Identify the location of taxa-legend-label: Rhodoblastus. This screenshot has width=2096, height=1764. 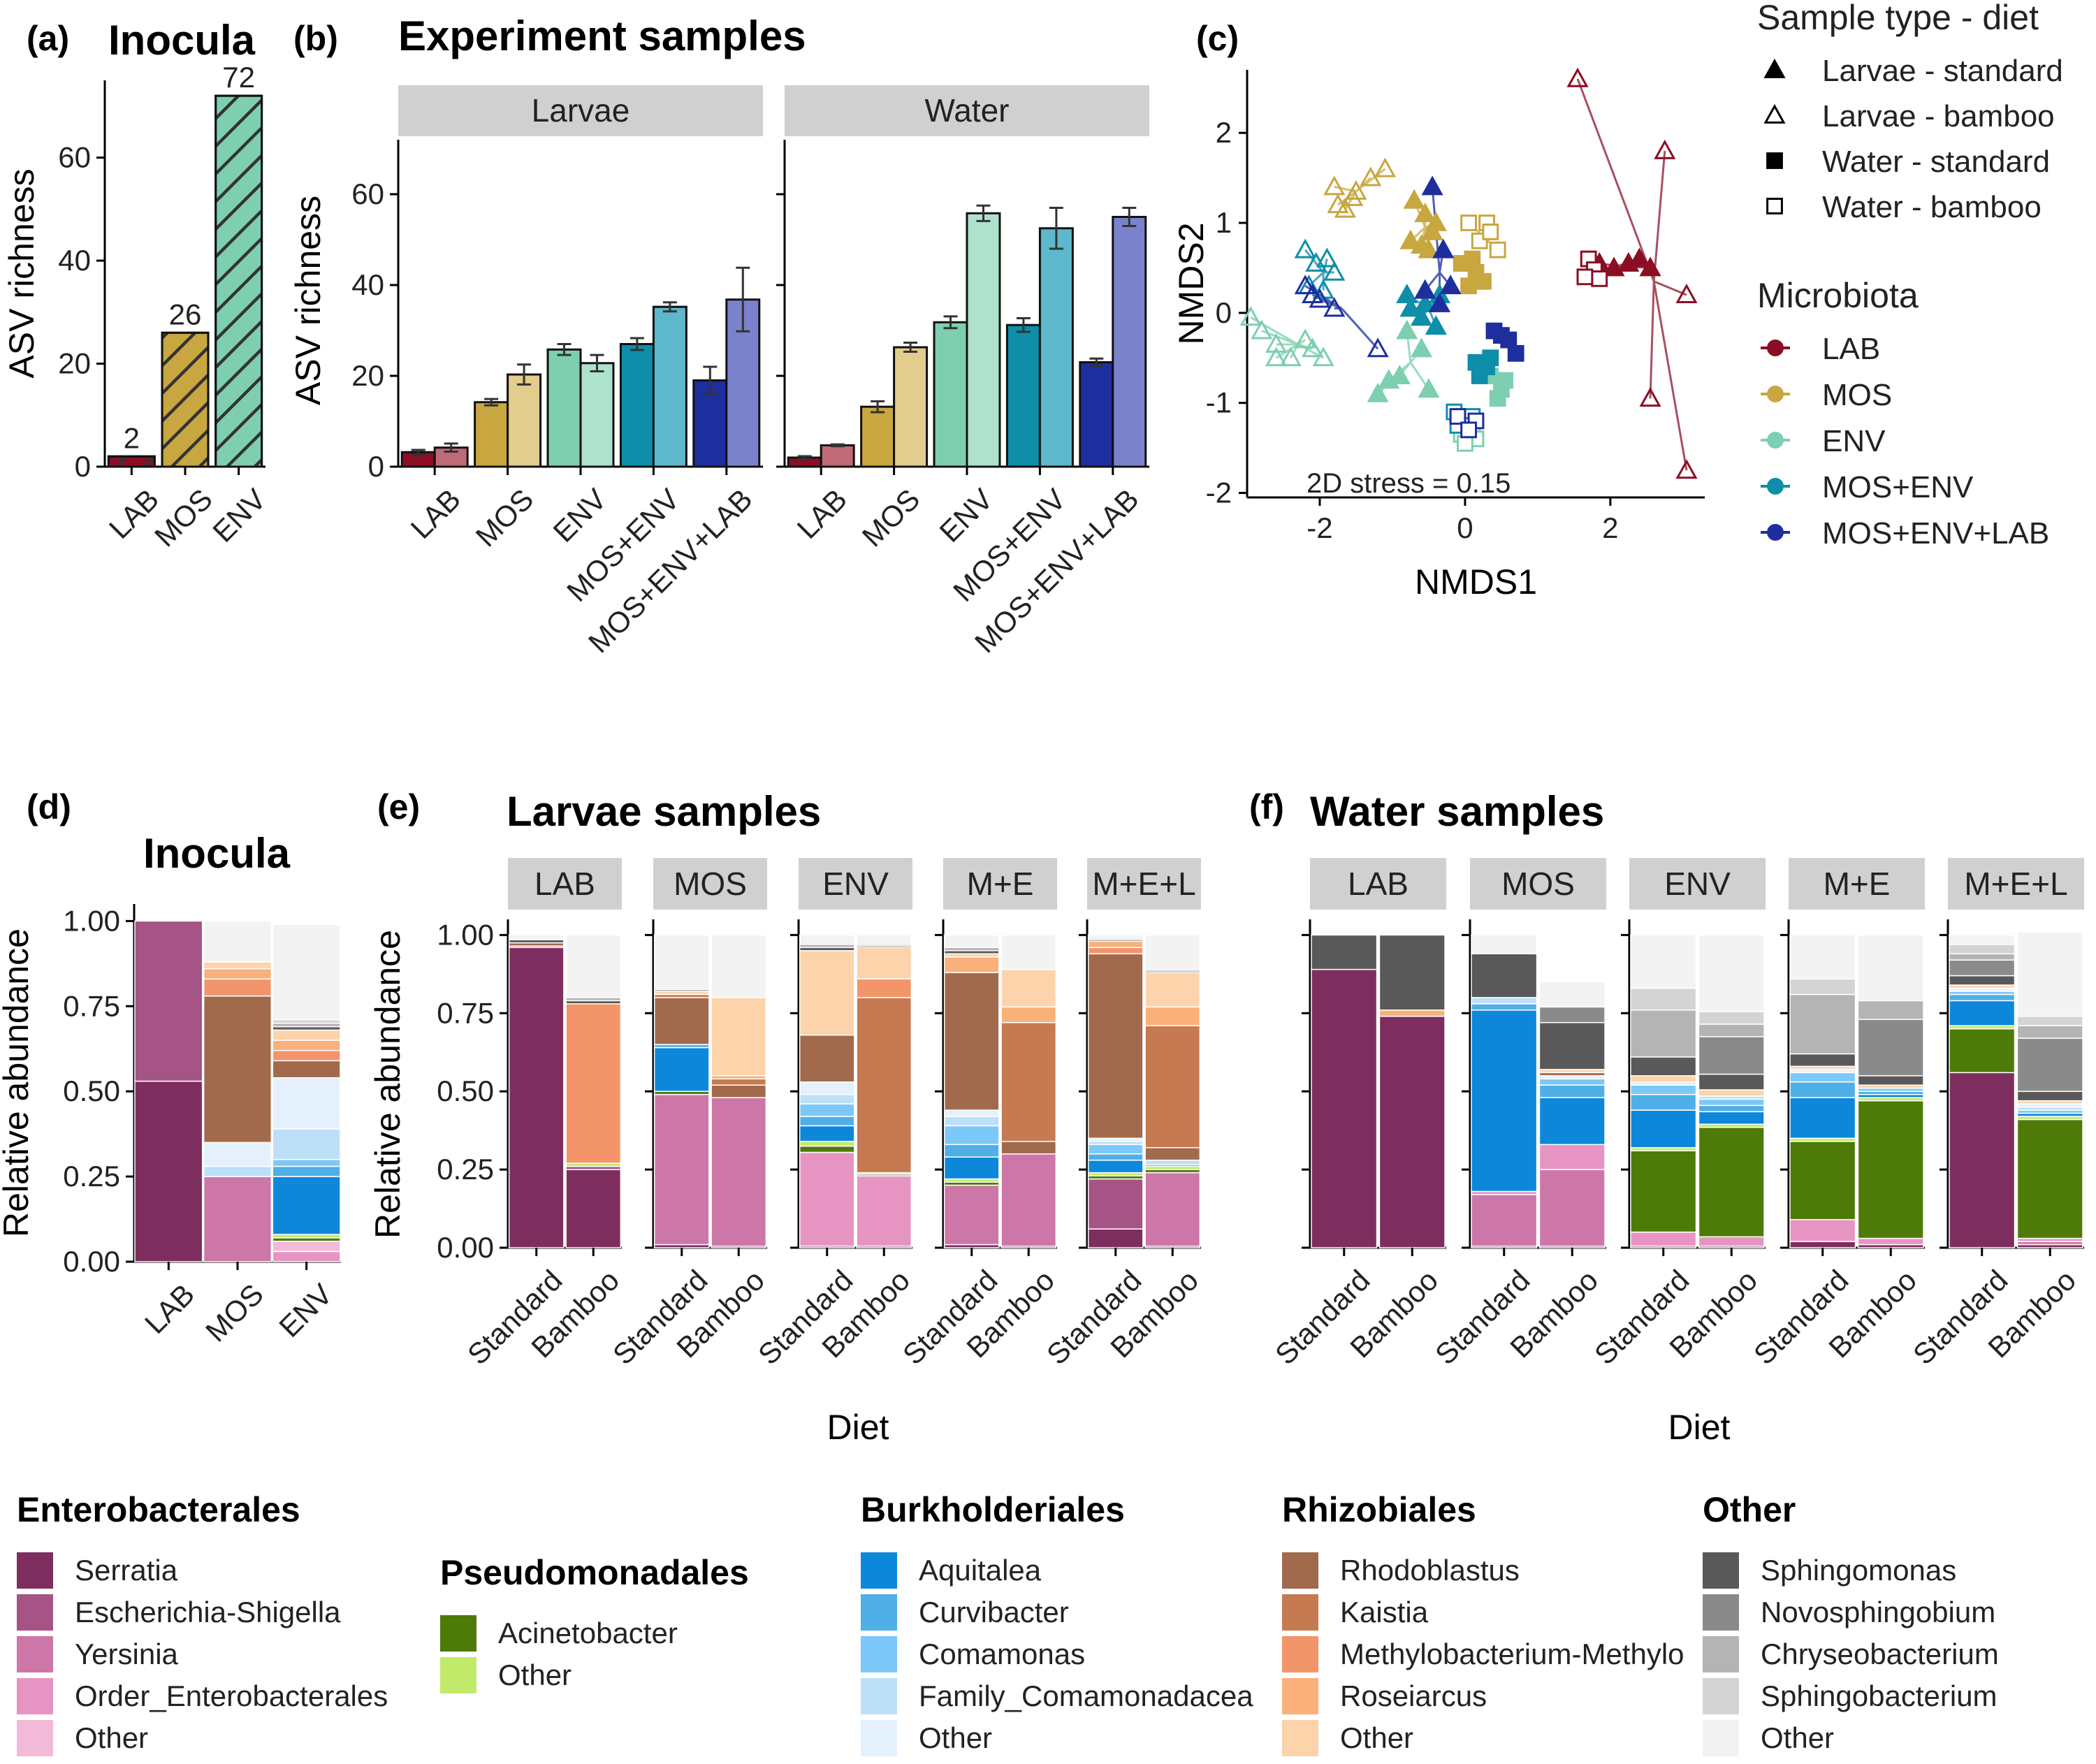
(1430, 1570).